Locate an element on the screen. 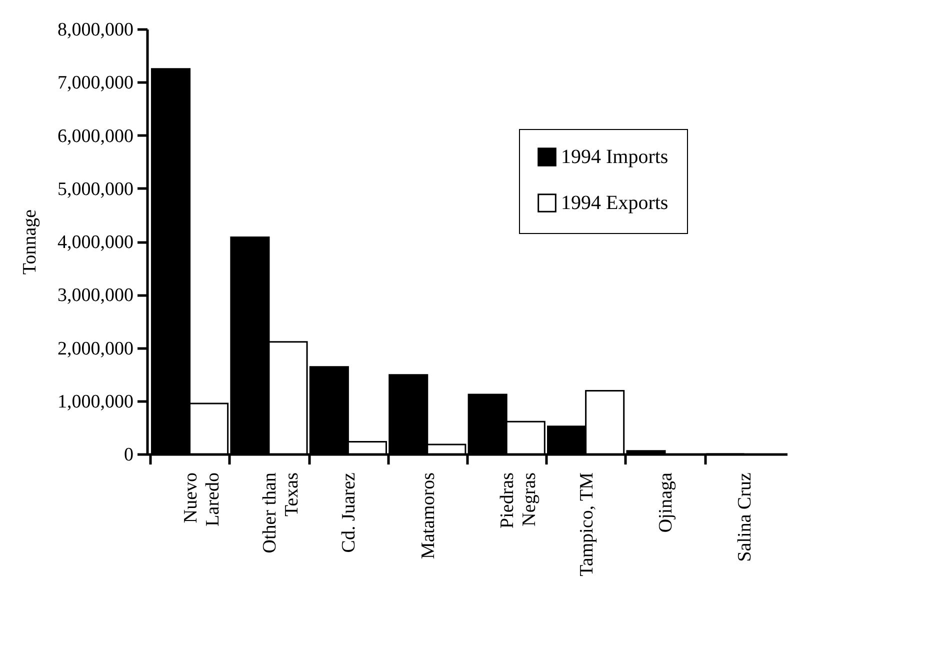  y-axis-title: Tonnage is located at coordinates (30, 242).